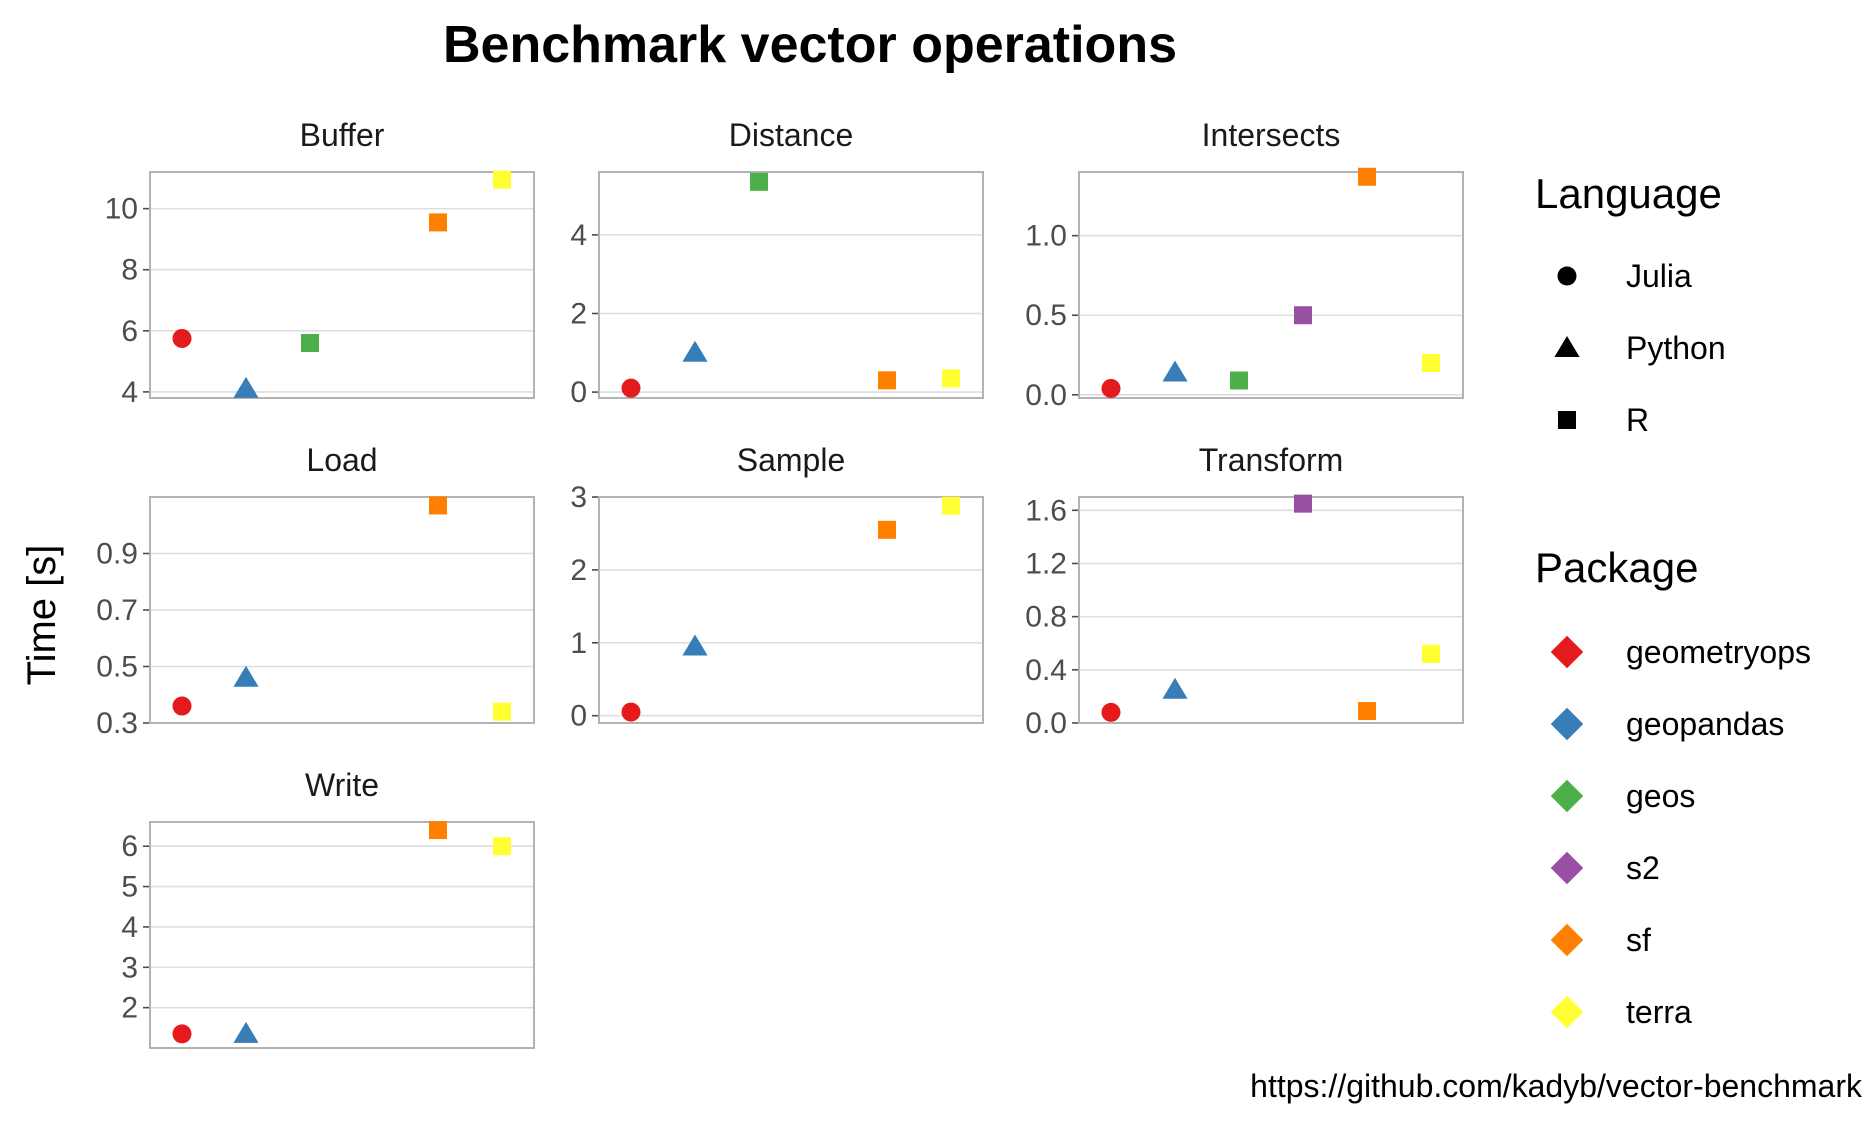 This screenshot has height=1125, width=1875. What do you see at coordinates (1616, 567) in the screenshot?
I see `legend-title-package: Package` at bounding box center [1616, 567].